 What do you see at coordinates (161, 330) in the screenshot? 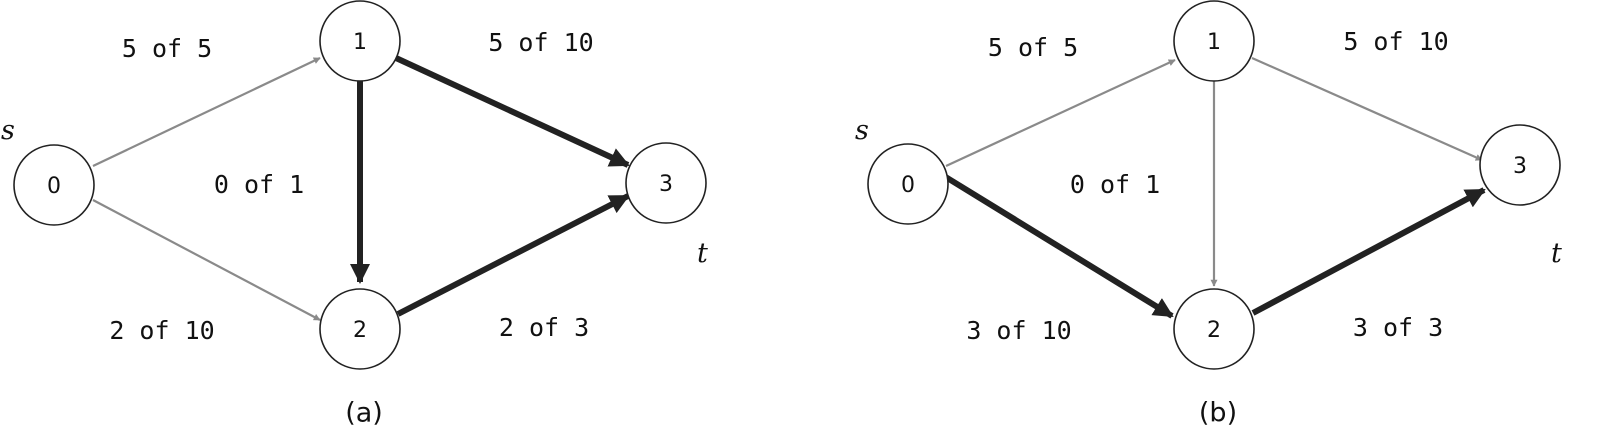
I see `edge-label-a-0-2: 2 of 10` at bounding box center [161, 330].